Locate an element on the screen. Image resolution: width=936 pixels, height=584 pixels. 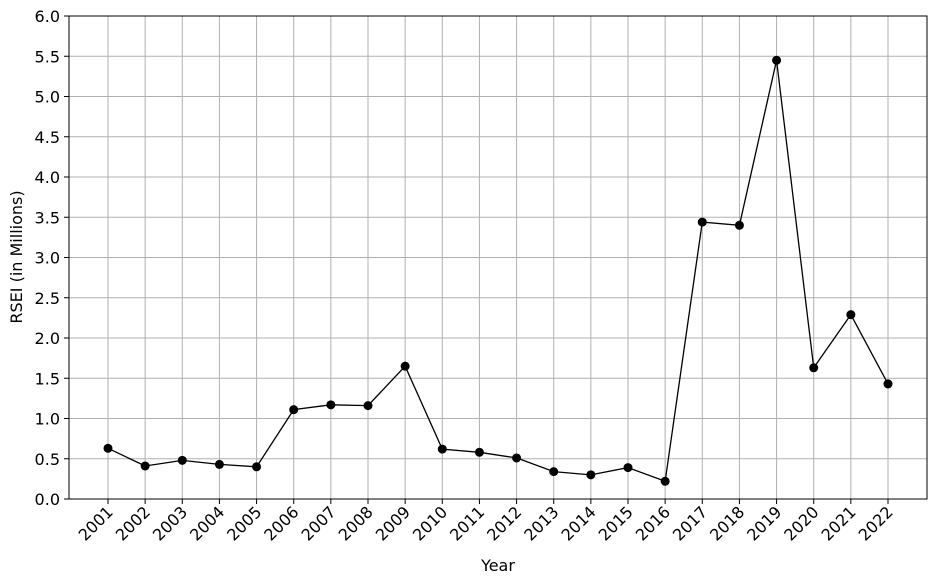
x-tick-label: 2011 is located at coordinates (467, 523).